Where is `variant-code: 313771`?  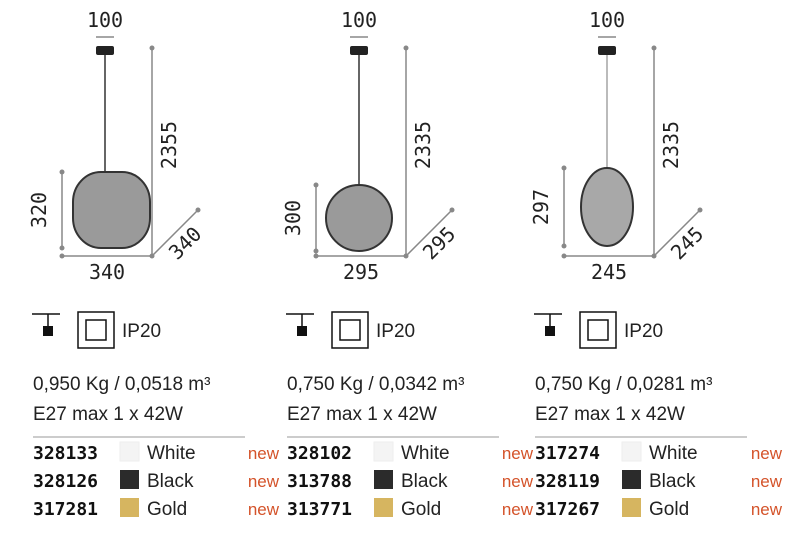
variant-code: 313771 is located at coordinates (319, 509).